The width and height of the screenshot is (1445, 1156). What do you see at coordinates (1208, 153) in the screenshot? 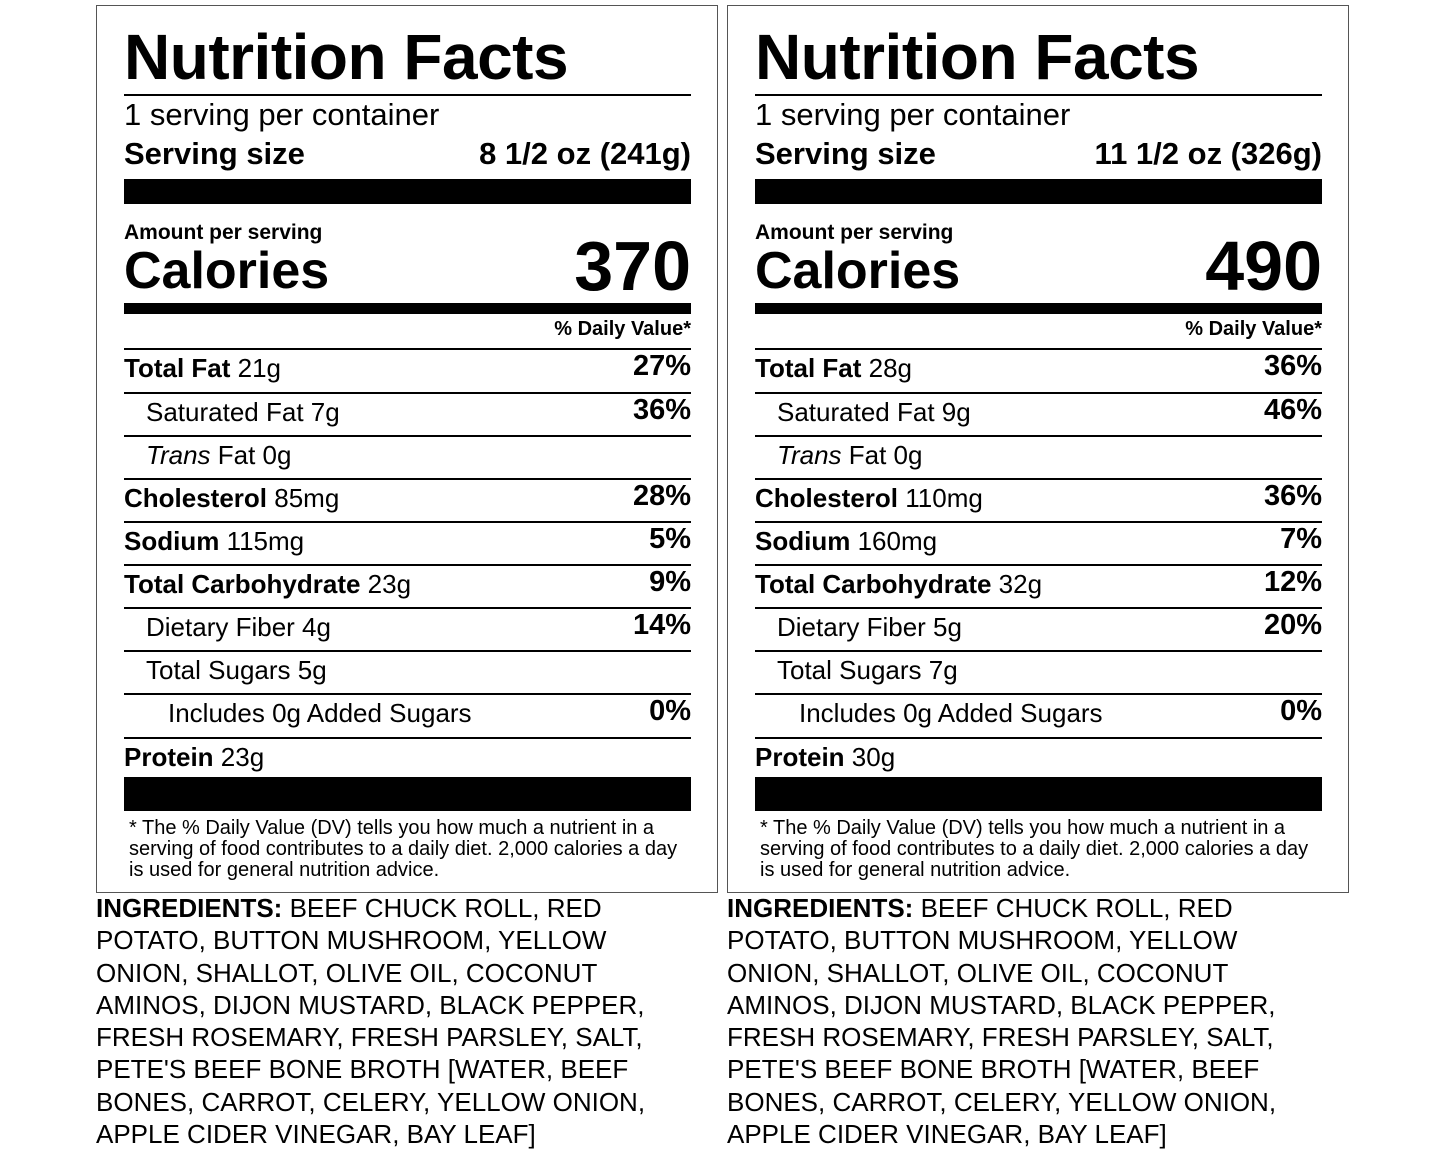
I see `serving-size-value: 11 1/2 oz (326g)` at bounding box center [1208, 153].